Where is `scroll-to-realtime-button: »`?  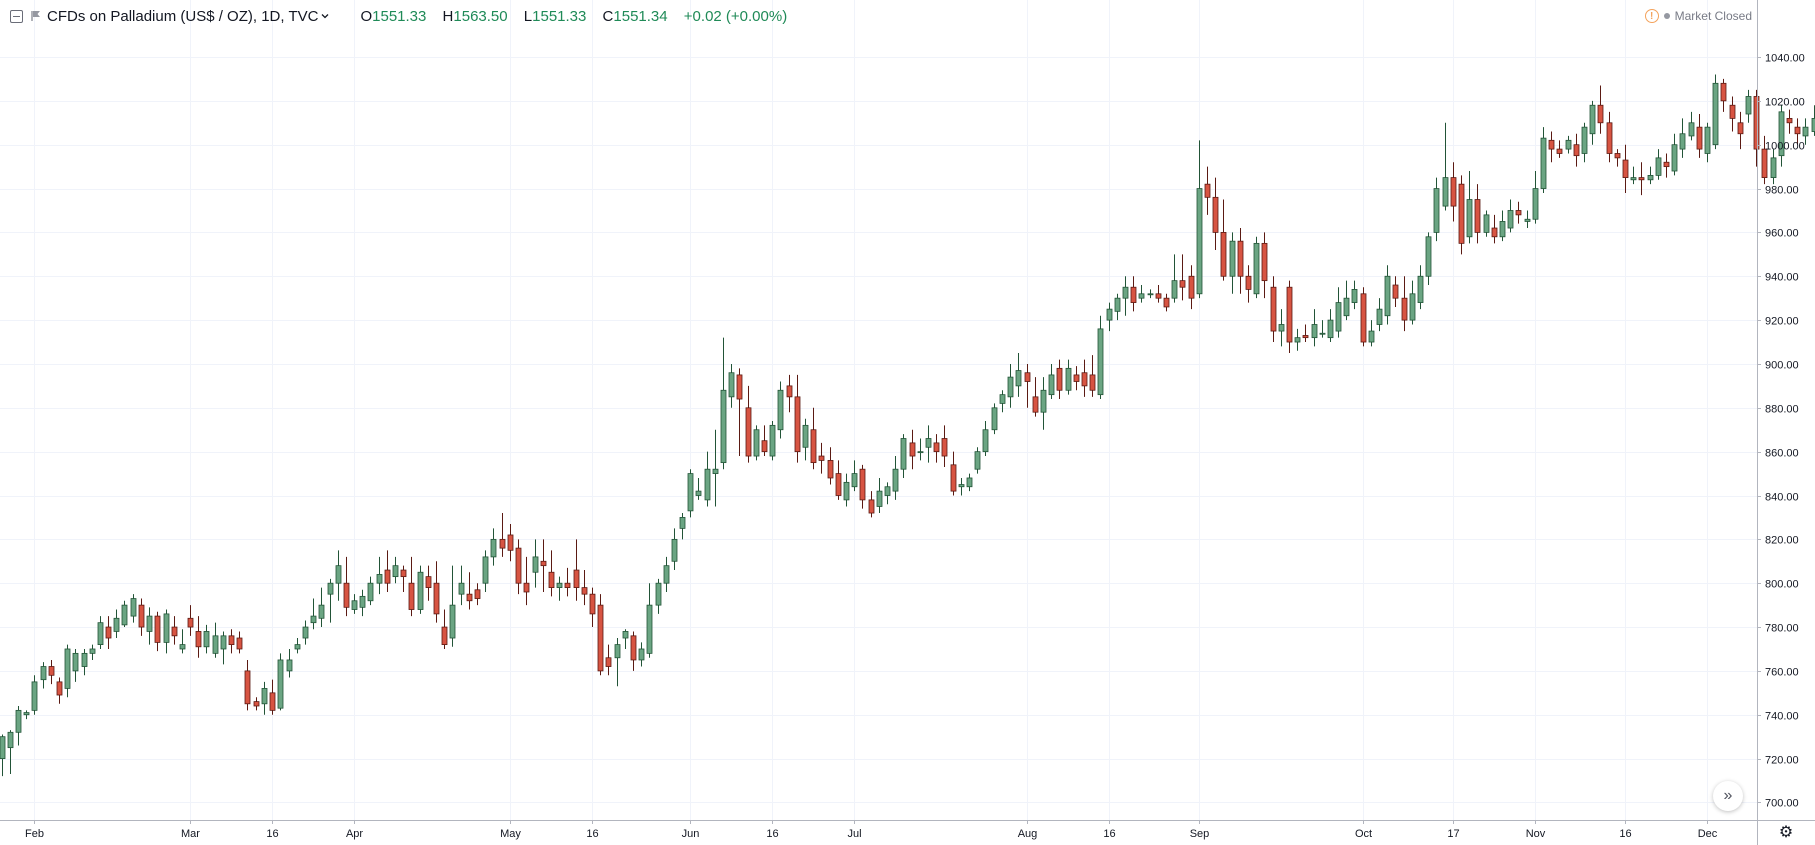 scroll-to-realtime-button: » is located at coordinates (1728, 796).